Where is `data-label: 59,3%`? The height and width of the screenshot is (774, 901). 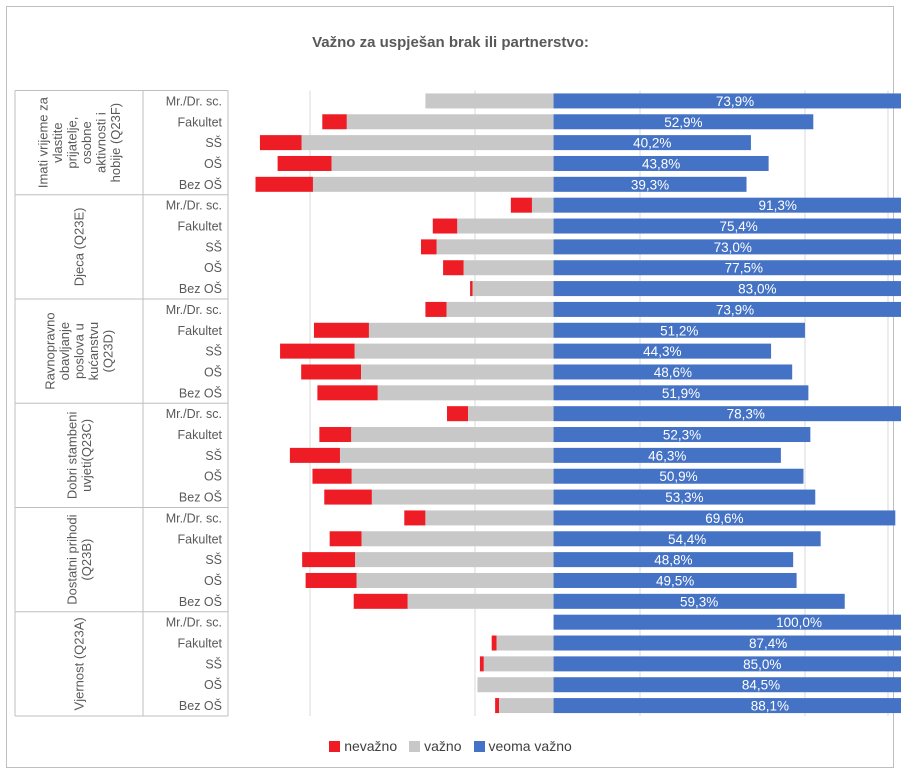 data-label: 59,3% is located at coordinates (699, 601).